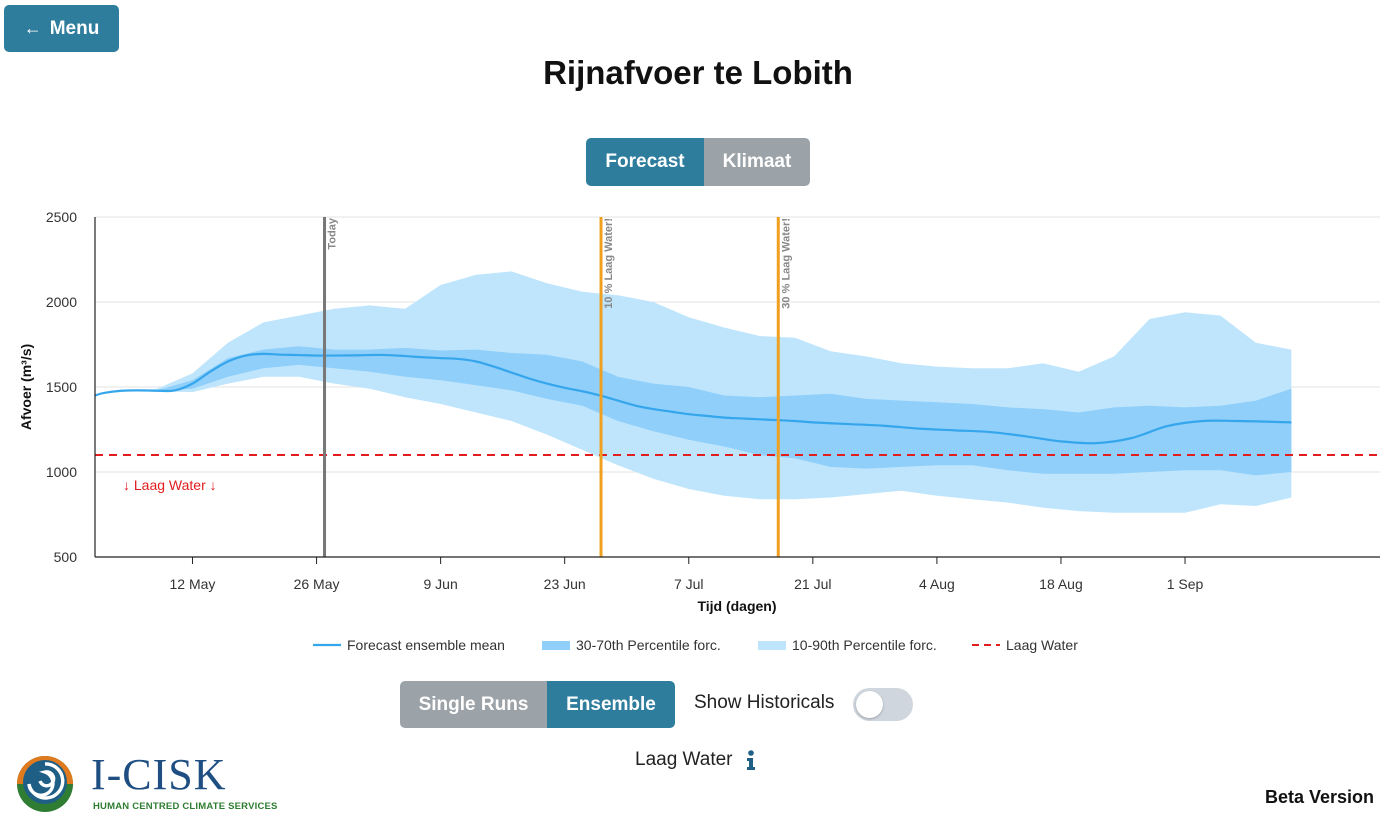 The height and width of the screenshot is (816, 1380). What do you see at coordinates (1185, 584) in the screenshot?
I see `x-tick-label: 1 Sep` at bounding box center [1185, 584].